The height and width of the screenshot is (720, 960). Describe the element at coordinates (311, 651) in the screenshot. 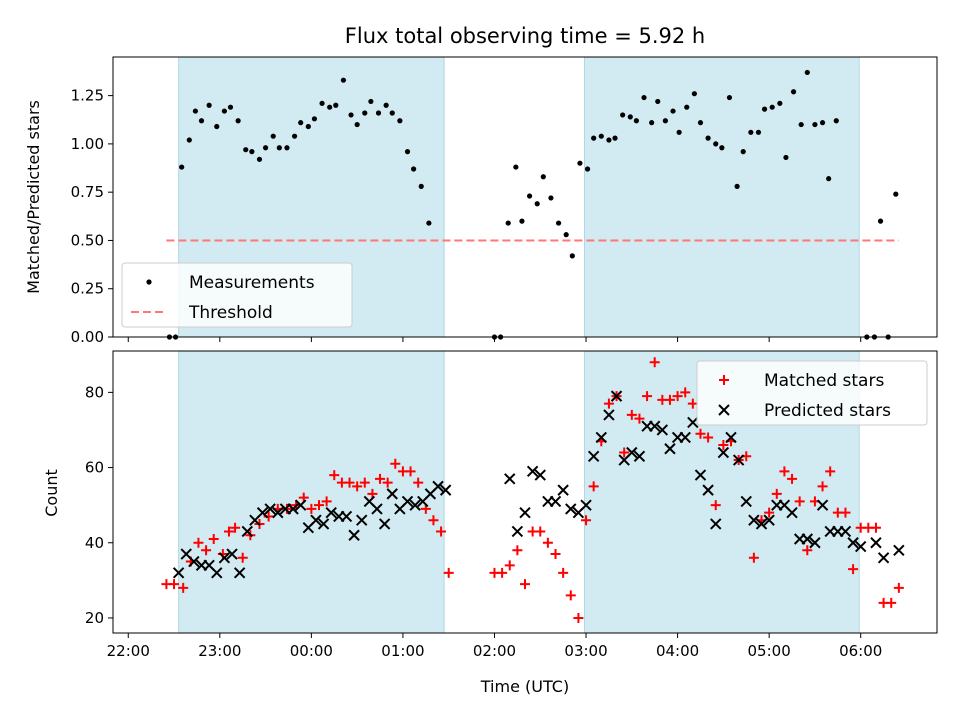

I see `bottom-x-tick-label: 00:00` at that location.